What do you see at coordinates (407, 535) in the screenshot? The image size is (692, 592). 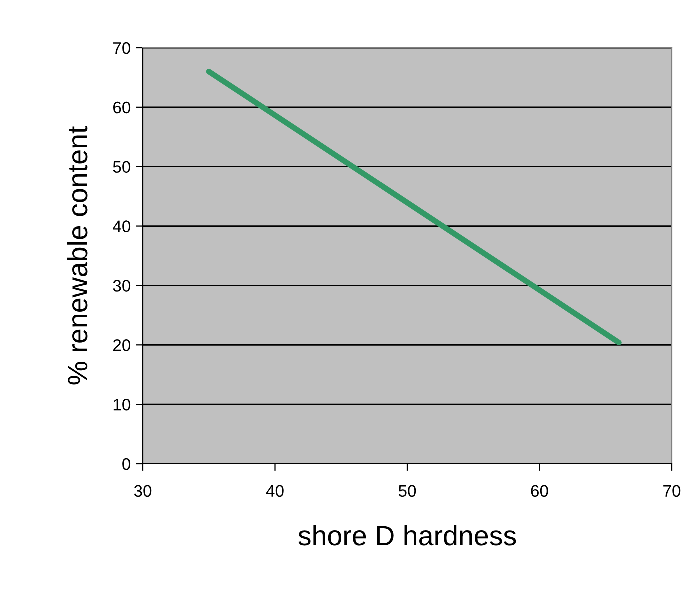 I see `x-axis-title: shore D hardness` at bounding box center [407, 535].